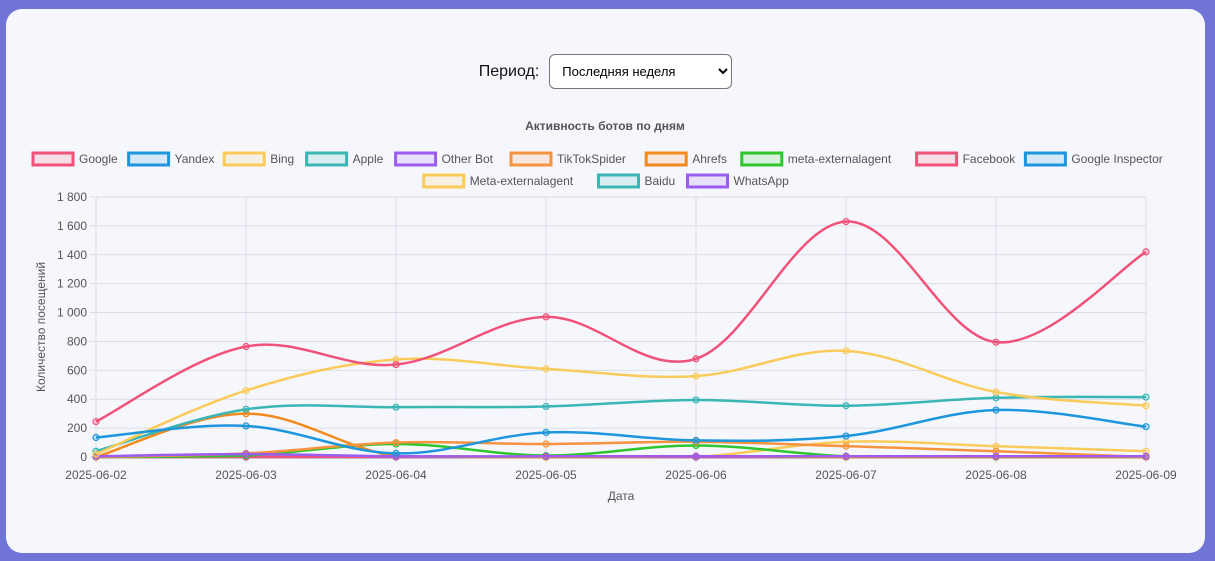 The image size is (1215, 561). What do you see at coordinates (468, 159) in the screenshot?
I see `legend-label: Other Bot` at bounding box center [468, 159].